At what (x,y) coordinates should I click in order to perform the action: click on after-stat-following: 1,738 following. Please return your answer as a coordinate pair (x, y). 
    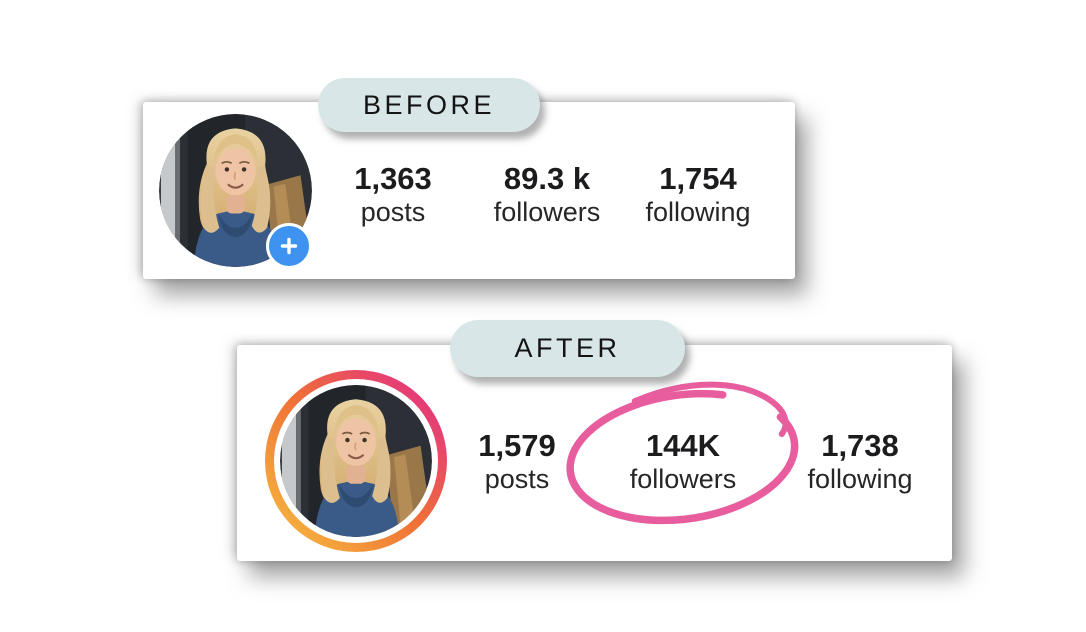
    Looking at the image, I should click on (859, 462).